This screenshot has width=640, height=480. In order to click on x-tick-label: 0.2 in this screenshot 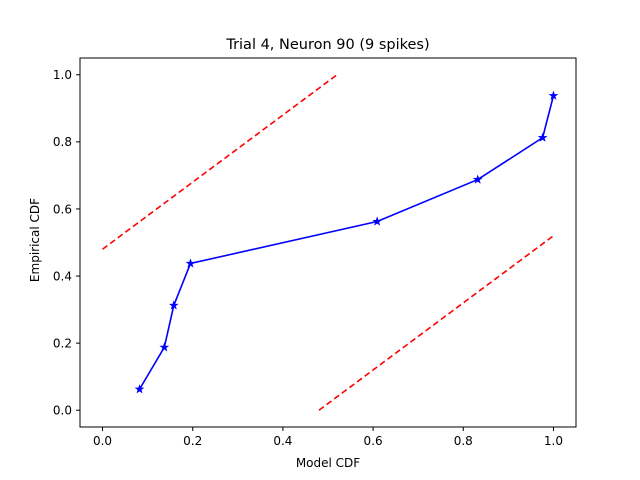, I will do `click(192, 441)`.